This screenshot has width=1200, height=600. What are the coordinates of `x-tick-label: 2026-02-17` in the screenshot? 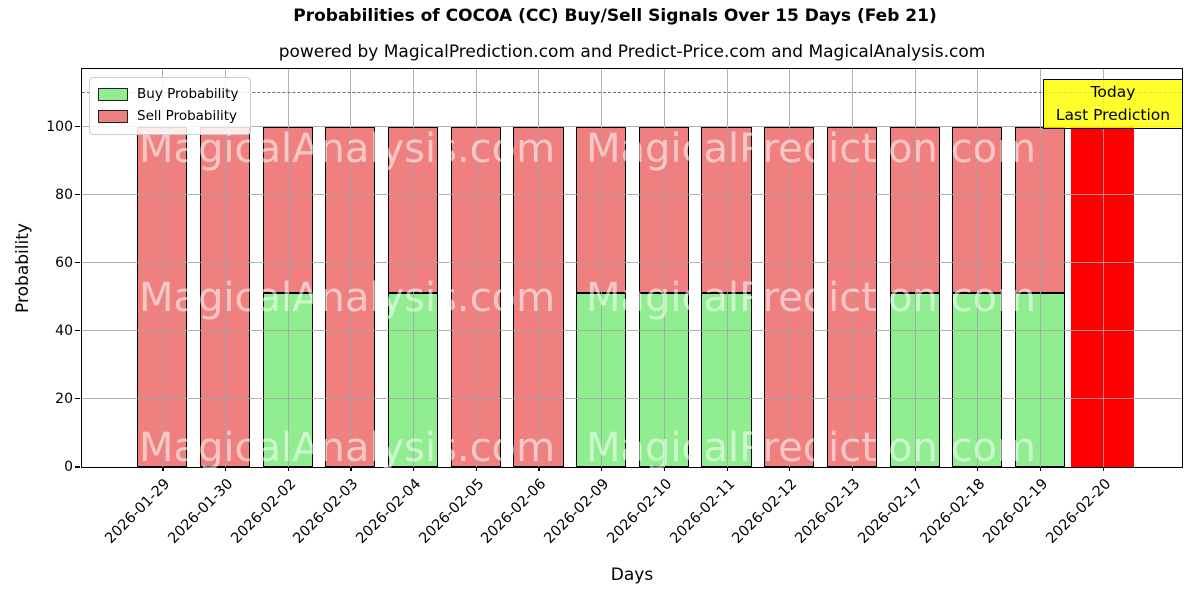 It's located at (890, 511).